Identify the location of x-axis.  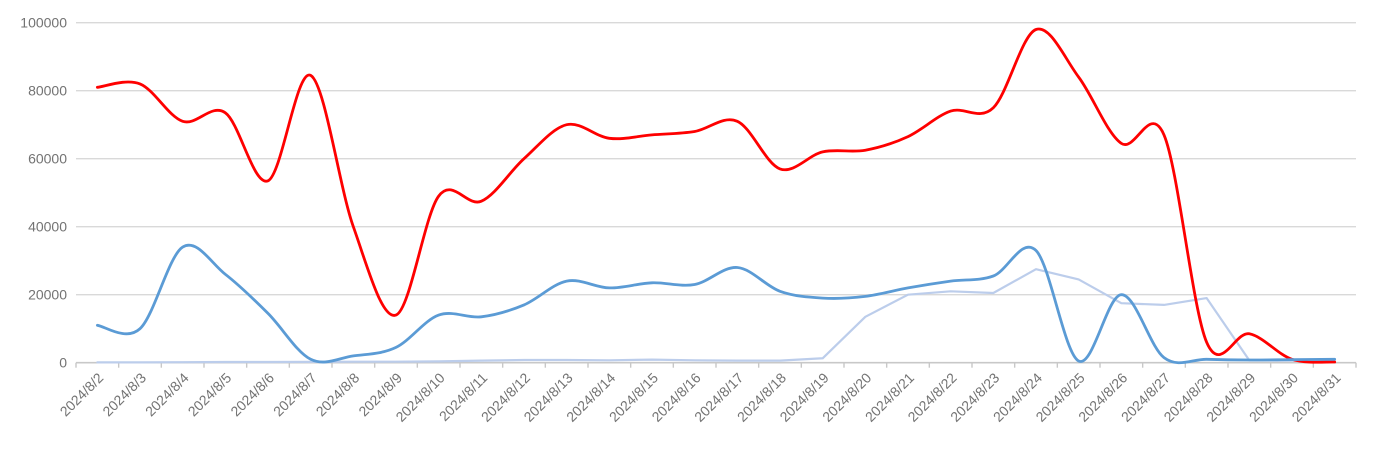
(716, 364).